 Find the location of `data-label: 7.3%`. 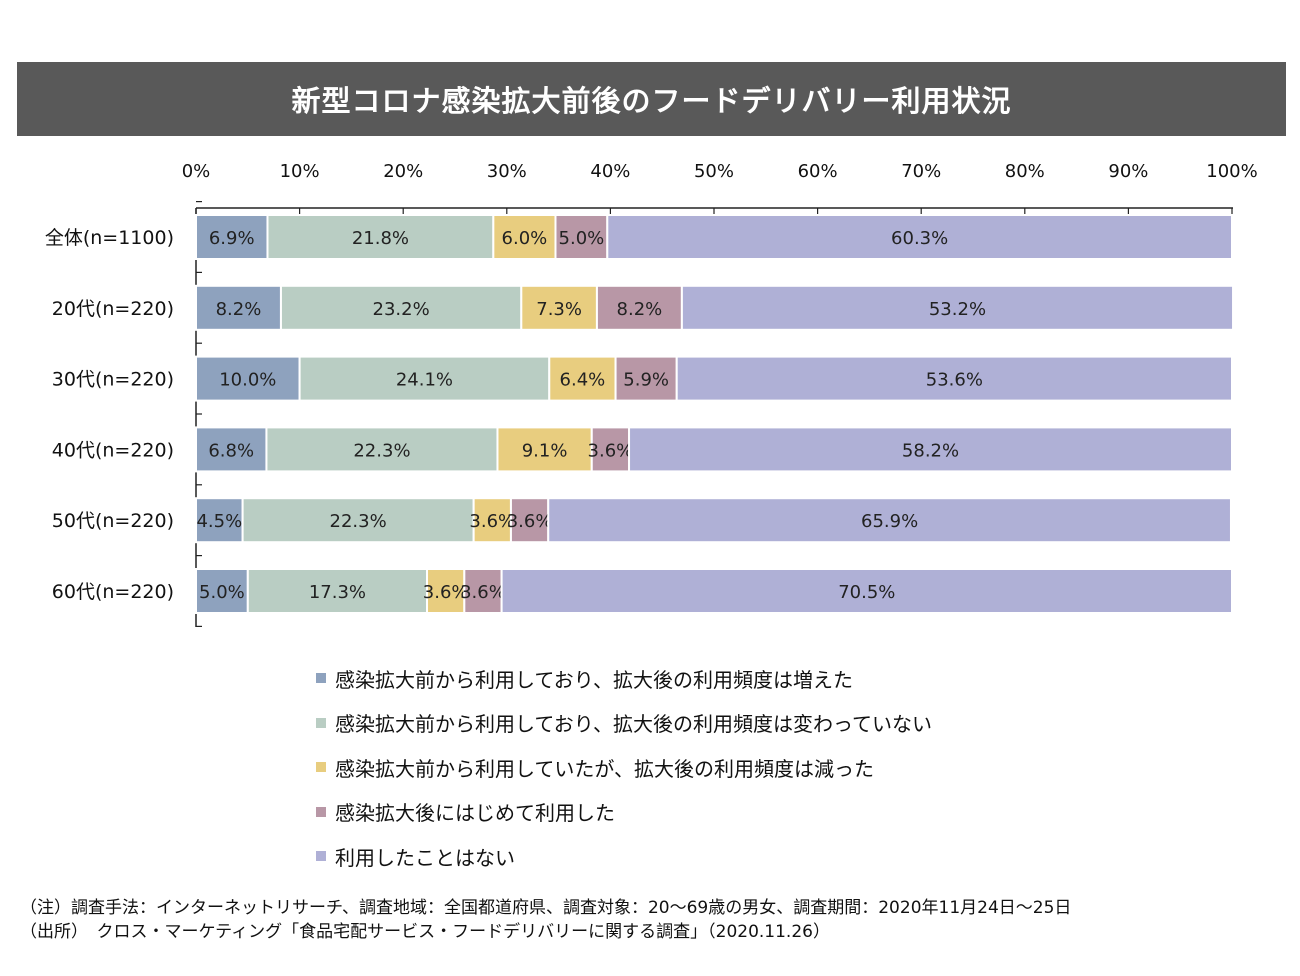

data-label: 7.3% is located at coordinates (559, 309).